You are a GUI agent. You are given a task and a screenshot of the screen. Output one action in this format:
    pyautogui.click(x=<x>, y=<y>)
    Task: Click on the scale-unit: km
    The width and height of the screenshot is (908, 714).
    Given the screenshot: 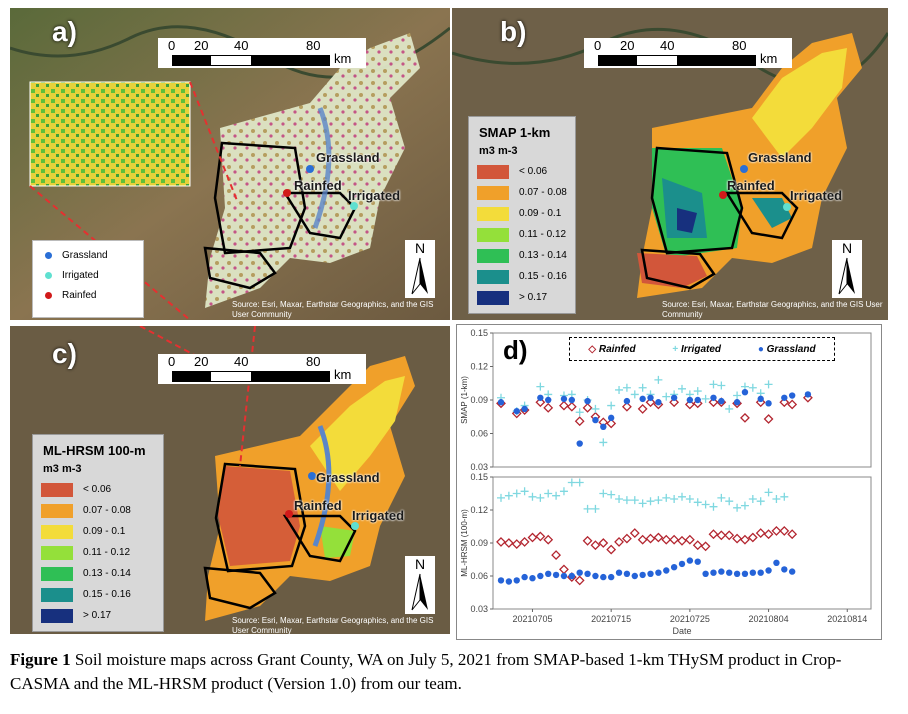 What is the action you would take?
    pyautogui.click(x=343, y=58)
    